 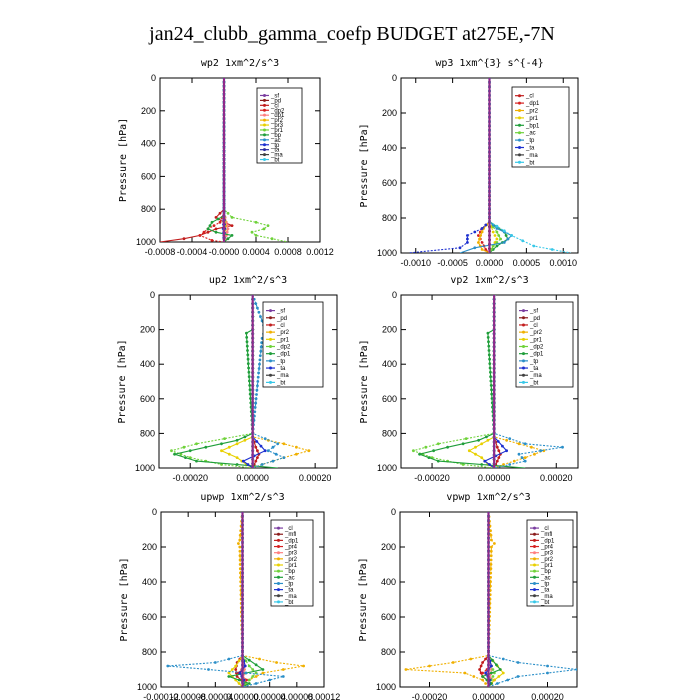 What do you see at coordinates (277, 116) in the screenshot?
I see `legend-label: _dp1` at bounding box center [277, 116].